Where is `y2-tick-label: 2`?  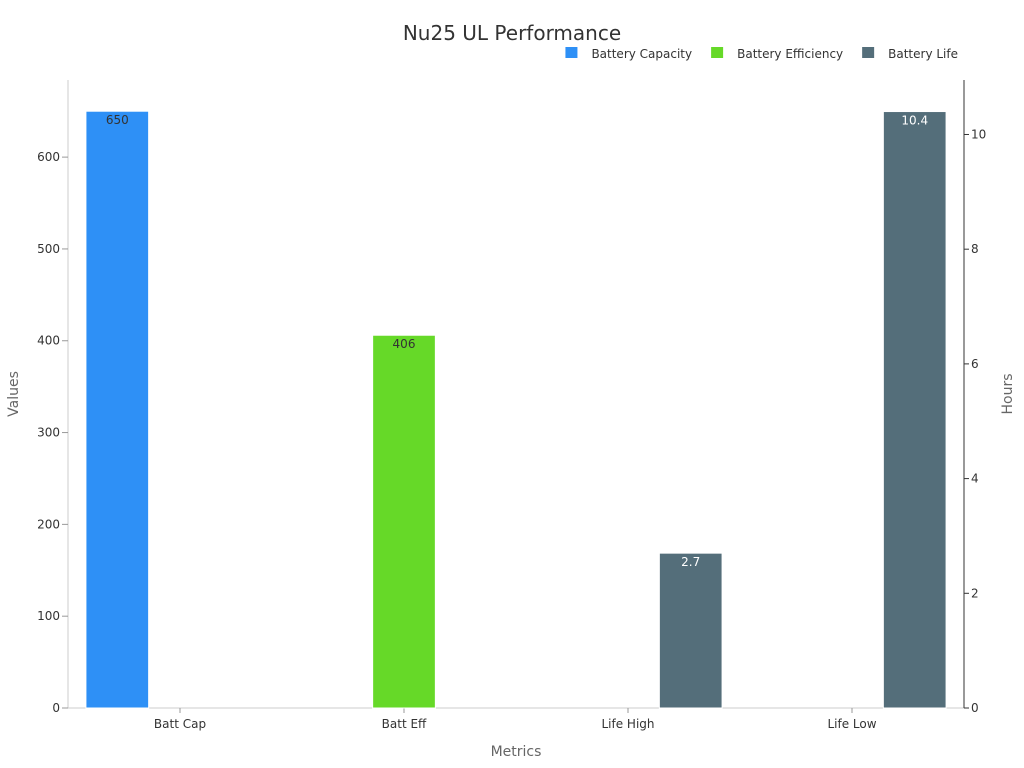
y2-tick-label: 2 is located at coordinates (975, 593).